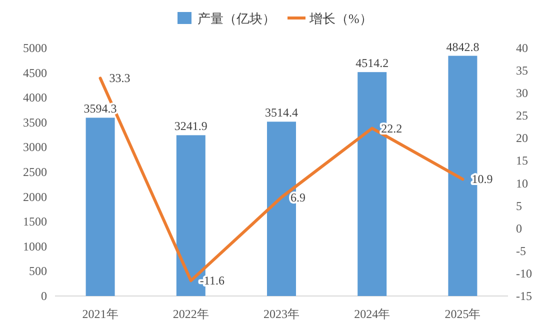 The height and width of the screenshot is (333, 554). What do you see at coordinates (372, 314) in the screenshot?
I see `x-tick-label: 2024年` at bounding box center [372, 314].